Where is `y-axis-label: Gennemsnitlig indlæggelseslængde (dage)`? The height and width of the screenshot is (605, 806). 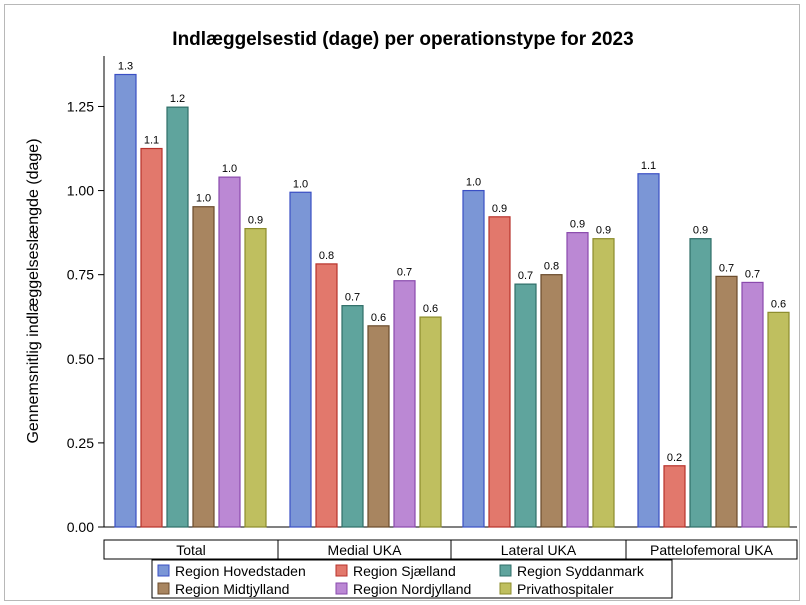 y-axis-label: Gennemsnitlig indlæggelseslængde (dage) is located at coordinates (33, 290).